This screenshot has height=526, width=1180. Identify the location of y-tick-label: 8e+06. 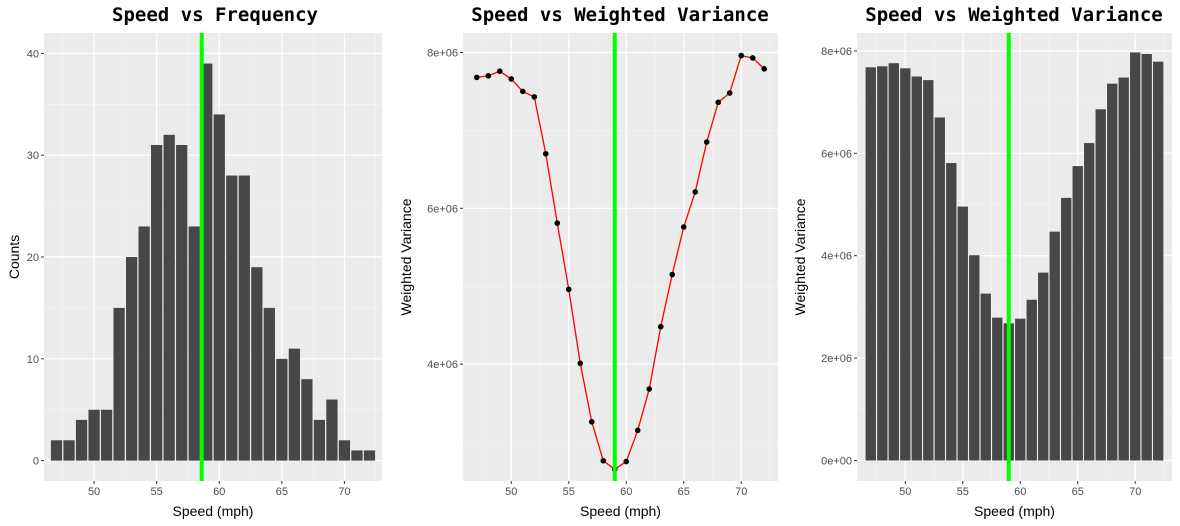
(442, 53).